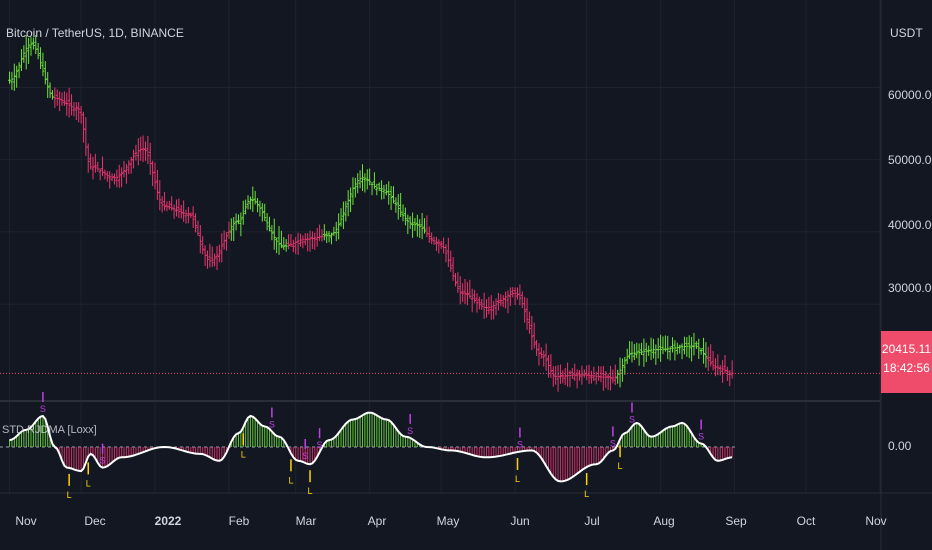  What do you see at coordinates (49, 430) in the screenshot?
I see `indicator-title: STD RJDMA [Loxx]` at bounding box center [49, 430].